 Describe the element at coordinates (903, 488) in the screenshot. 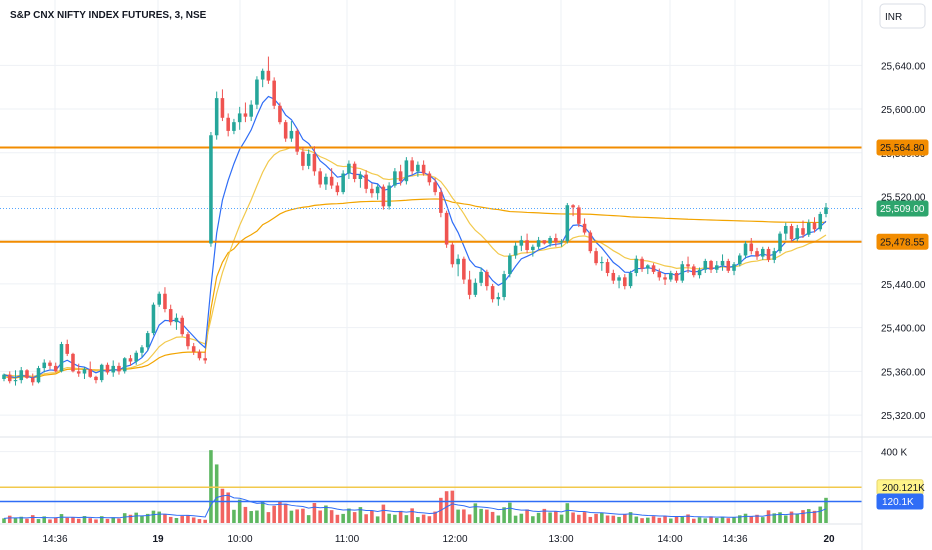

I see `volume-badge-label: 200.121K` at that location.